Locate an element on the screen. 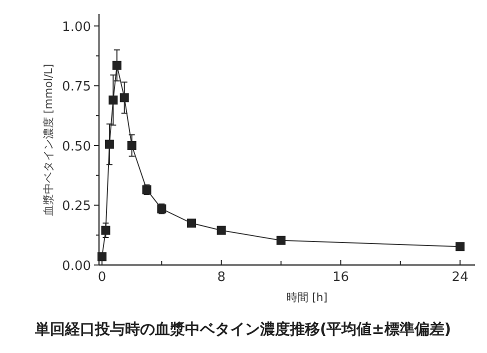 The image size is (487, 353). y-tick-label: 0.25 is located at coordinates (76, 206).